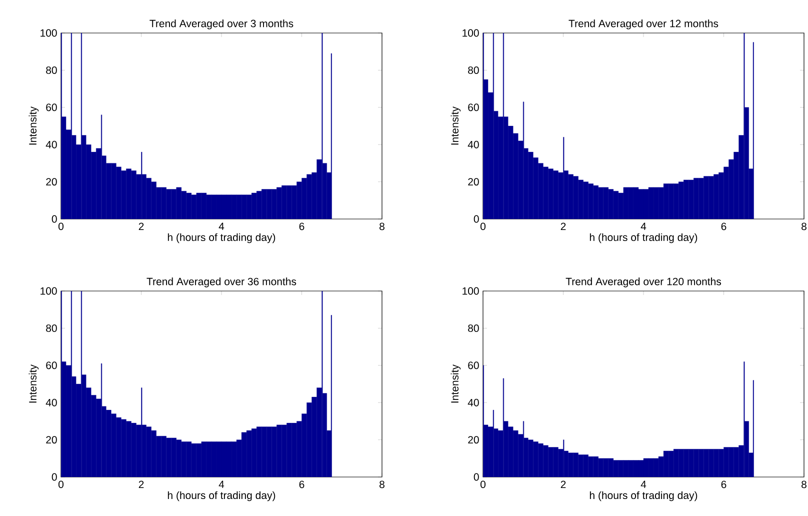  I want to click on chart-title: Trend Averaged over 3 months, so click(222, 25).